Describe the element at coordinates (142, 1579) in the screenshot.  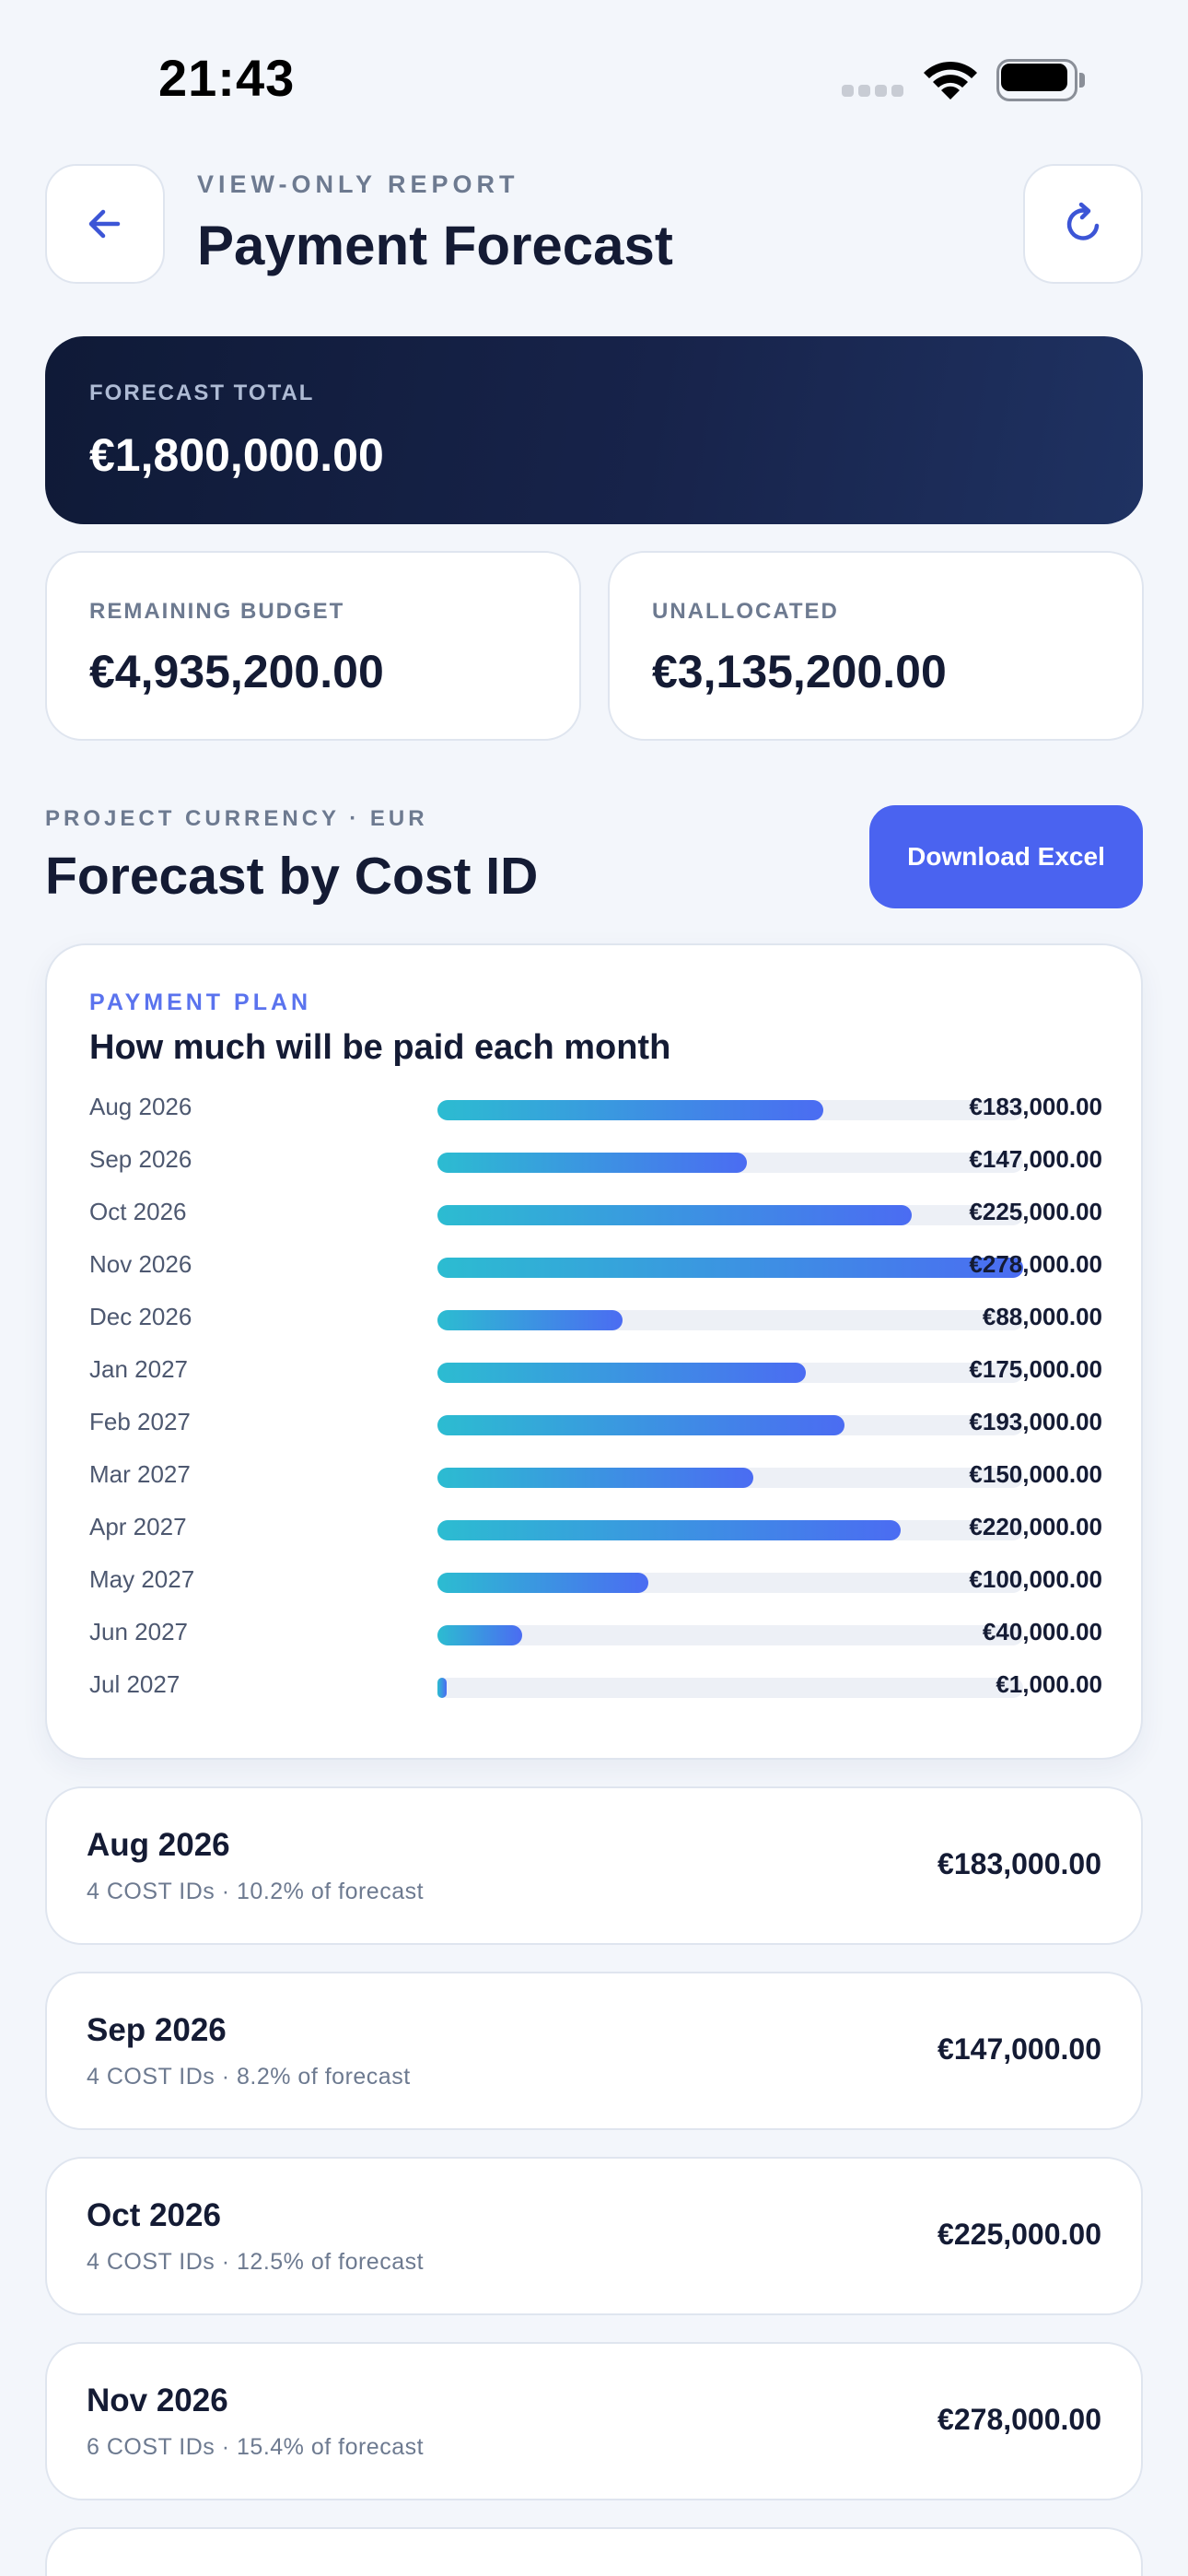
I see `bar-label: May 2027` at that location.